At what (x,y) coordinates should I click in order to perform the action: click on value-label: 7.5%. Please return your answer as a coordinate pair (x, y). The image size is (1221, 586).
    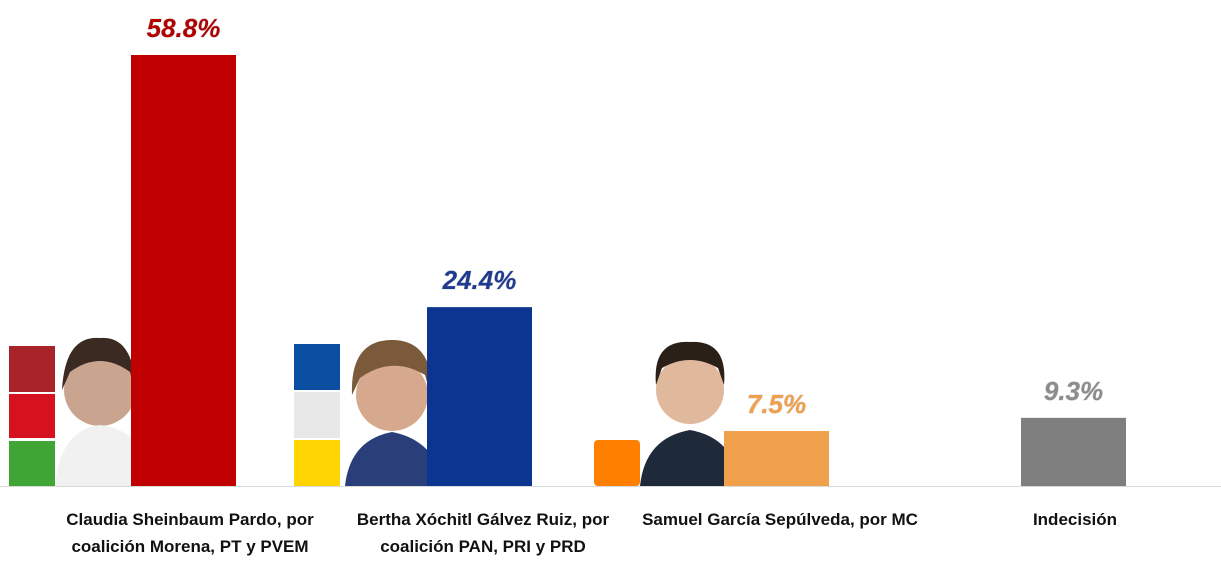
    Looking at the image, I should click on (776, 404).